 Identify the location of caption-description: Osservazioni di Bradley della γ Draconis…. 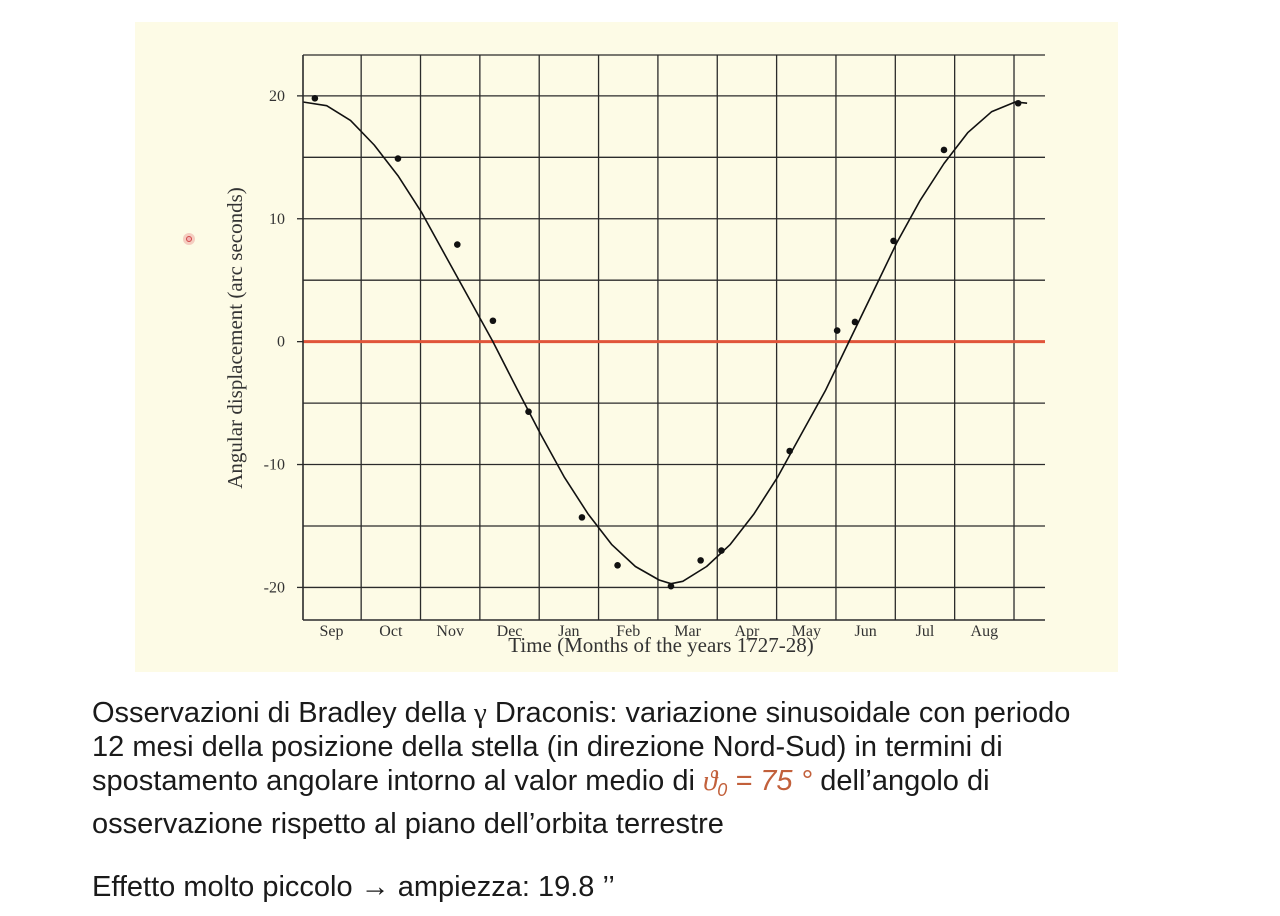
(667, 768).